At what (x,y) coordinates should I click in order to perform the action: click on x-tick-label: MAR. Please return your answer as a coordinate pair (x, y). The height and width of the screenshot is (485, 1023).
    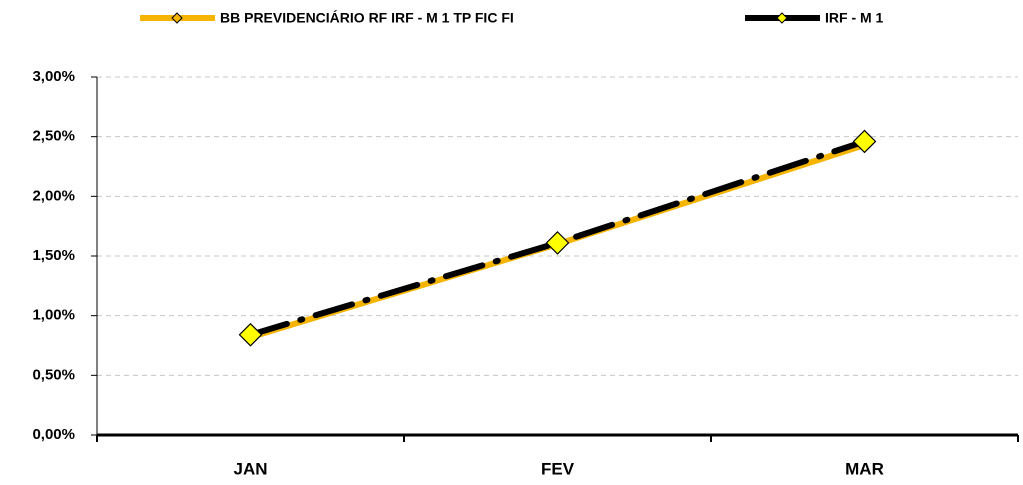
    Looking at the image, I should click on (864, 468).